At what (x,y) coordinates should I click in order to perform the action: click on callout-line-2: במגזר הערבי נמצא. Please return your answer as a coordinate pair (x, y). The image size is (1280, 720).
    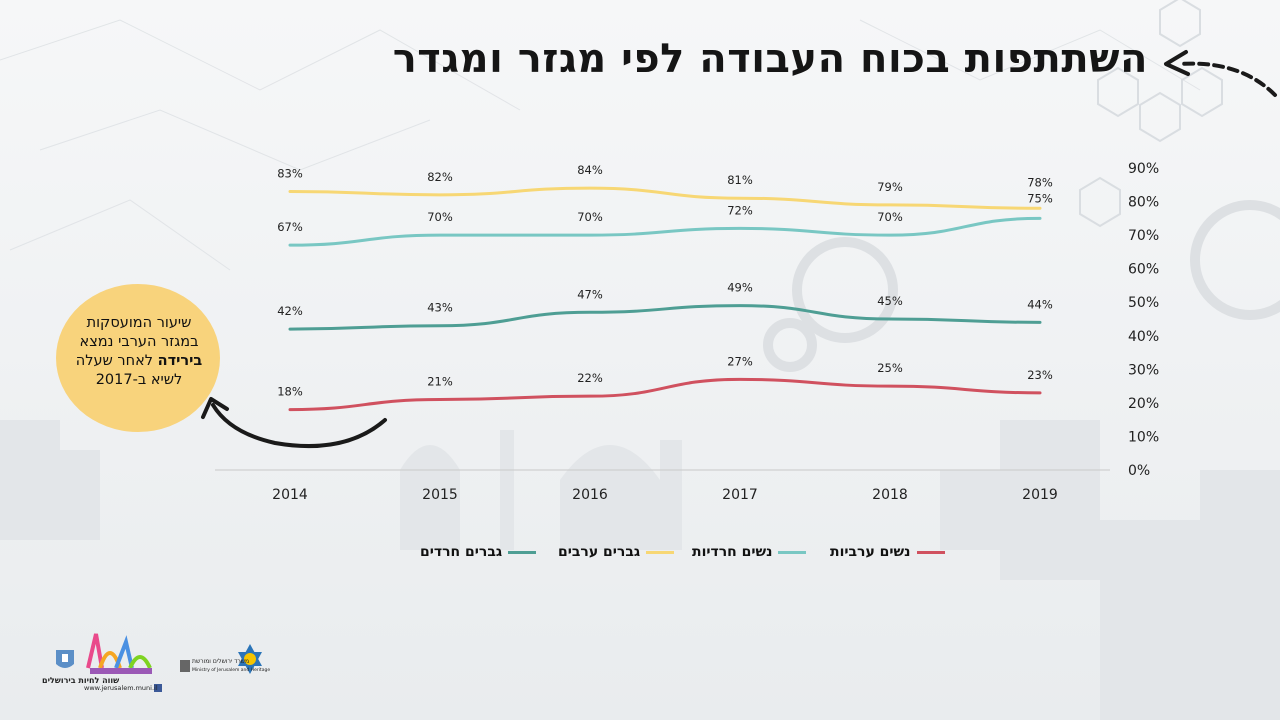
    Looking at the image, I should click on (139, 342).